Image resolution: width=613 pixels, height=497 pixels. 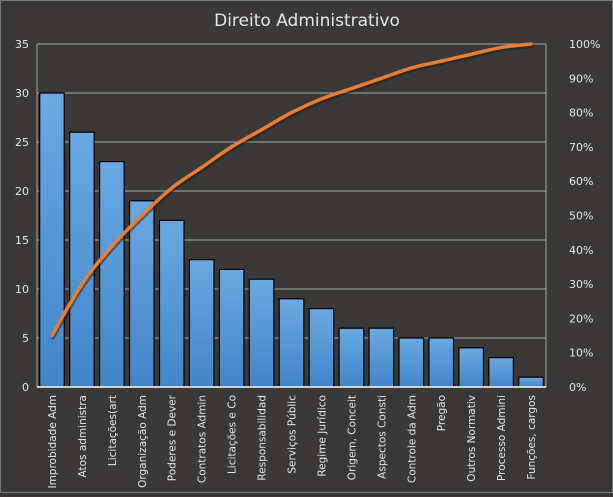 I want to click on y2-tick-label: 70%, so click(x=581, y=147).